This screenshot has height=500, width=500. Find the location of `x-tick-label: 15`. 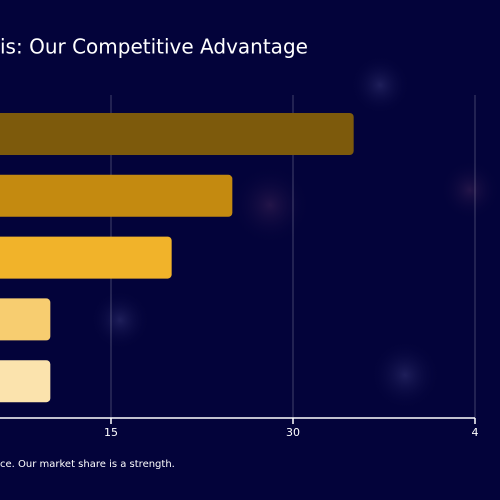

x-tick-label: 15 is located at coordinates (111, 432).